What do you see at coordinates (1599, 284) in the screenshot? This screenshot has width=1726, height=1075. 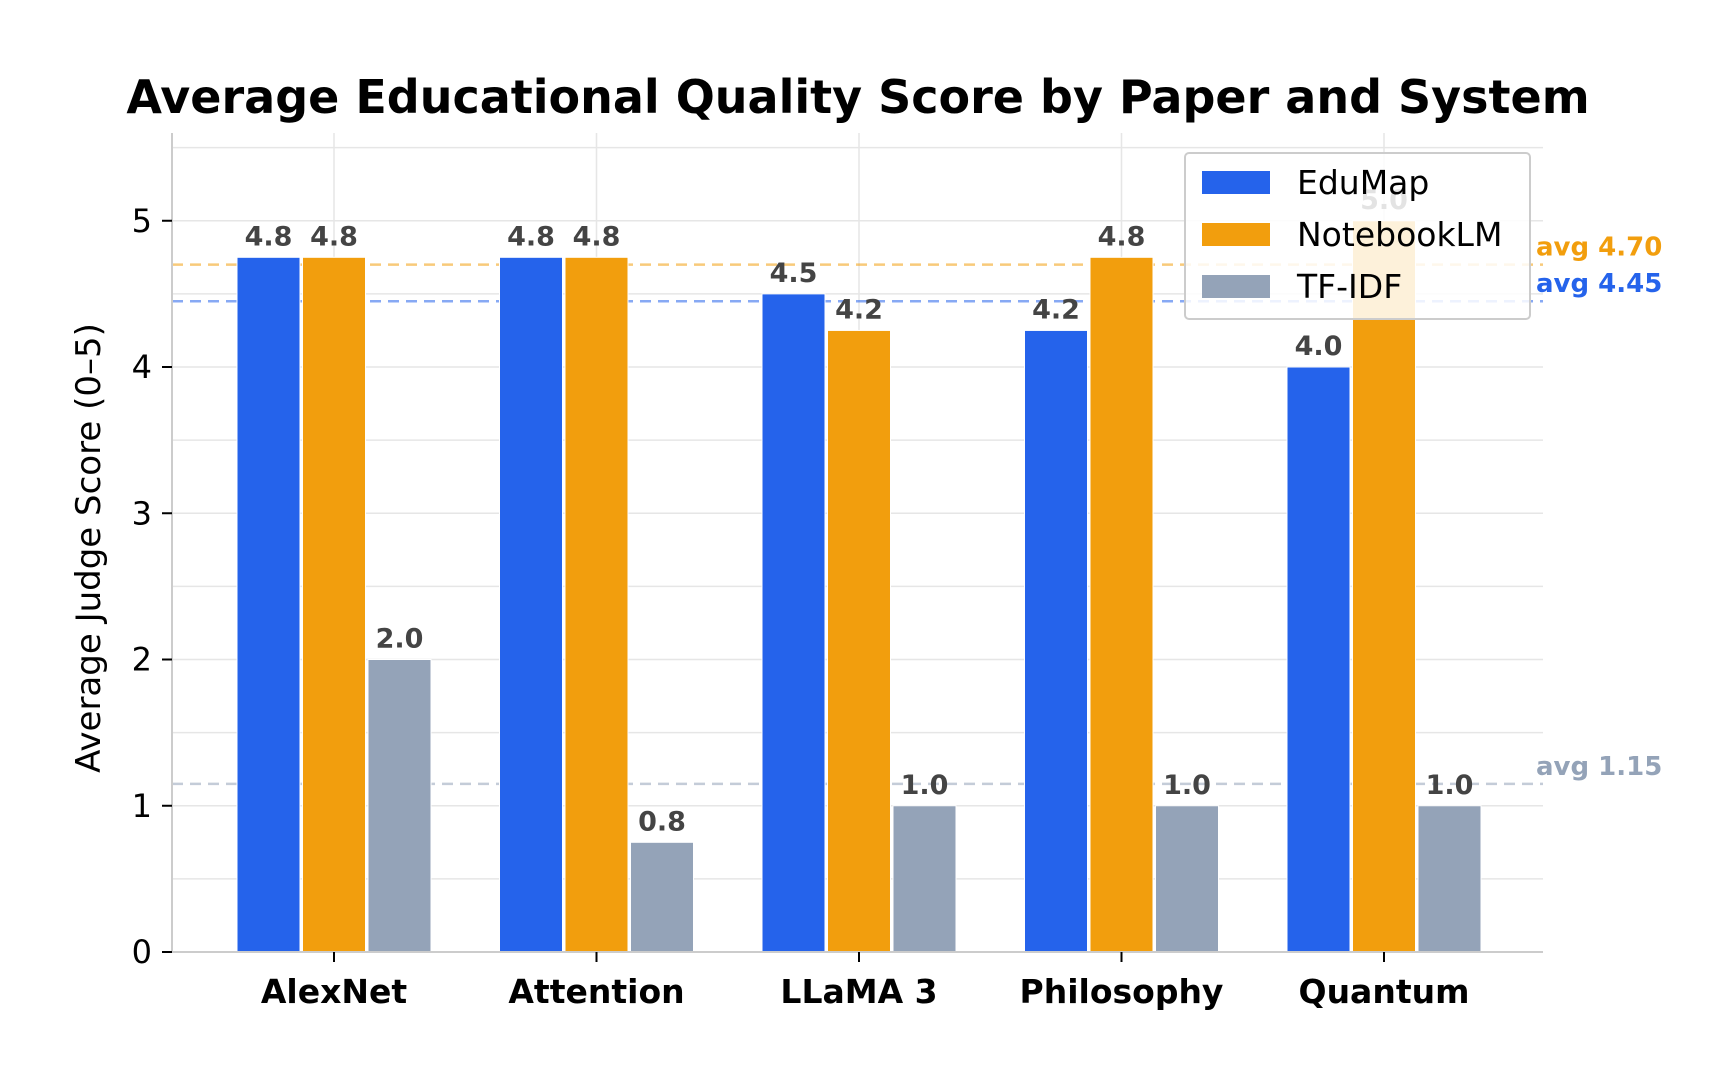 I see `average-label: avg 4.45` at bounding box center [1599, 284].